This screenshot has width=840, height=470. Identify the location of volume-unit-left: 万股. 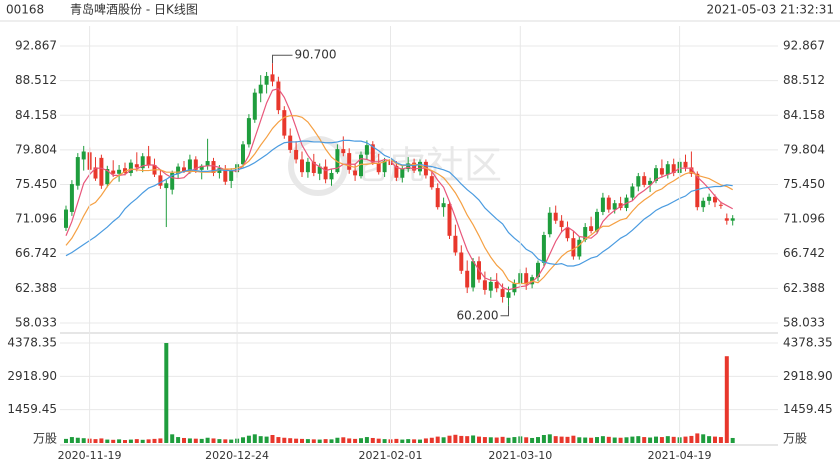
(45, 439).